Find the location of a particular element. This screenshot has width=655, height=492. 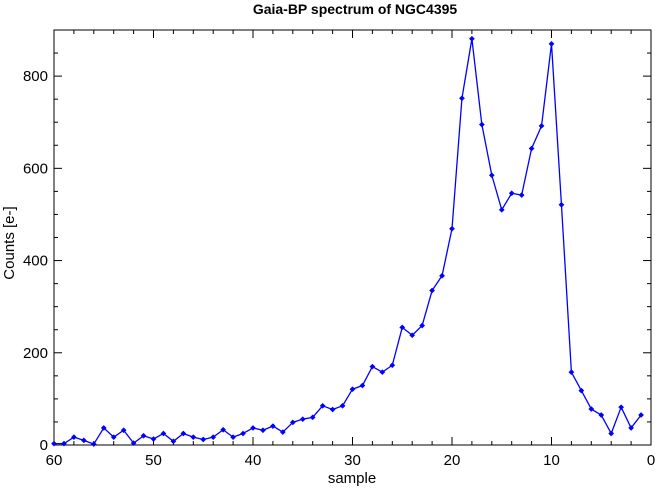

x-tick-label: 20 is located at coordinates (452, 460).